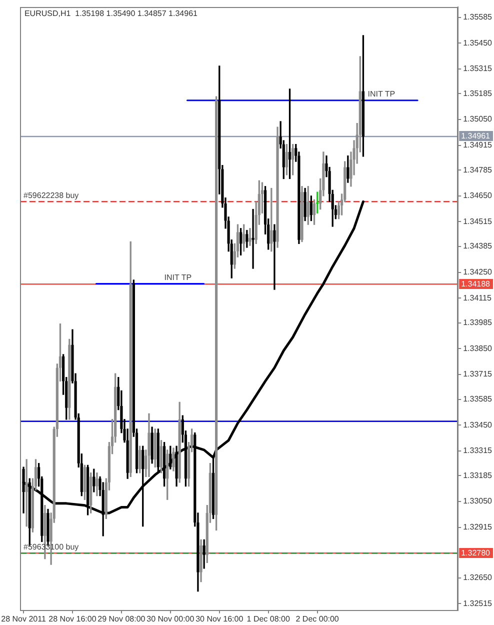 The height and width of the screenshot is (625, 494). Describe the element at coordinates (478, 145) in the screenshot. I see `y-tick-label: 1.34915` at that location.